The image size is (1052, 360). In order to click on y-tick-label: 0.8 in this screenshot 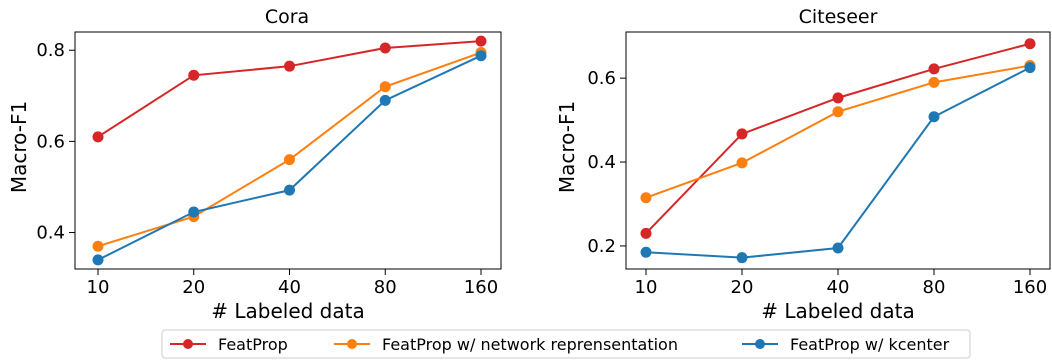, I will do `click(50, 50)`.